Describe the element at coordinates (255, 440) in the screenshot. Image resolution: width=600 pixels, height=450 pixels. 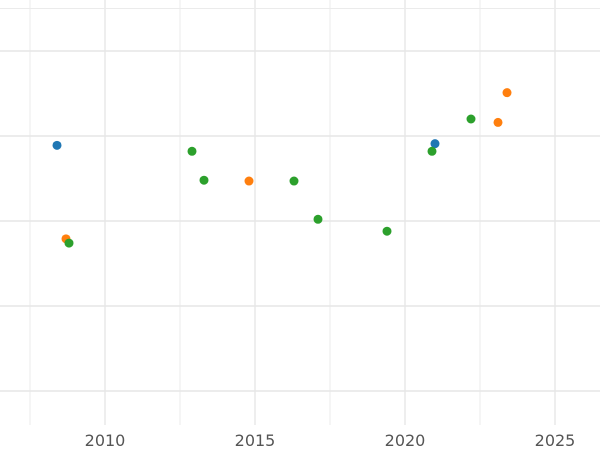
I see `x-tick-label: 2015` at that location.